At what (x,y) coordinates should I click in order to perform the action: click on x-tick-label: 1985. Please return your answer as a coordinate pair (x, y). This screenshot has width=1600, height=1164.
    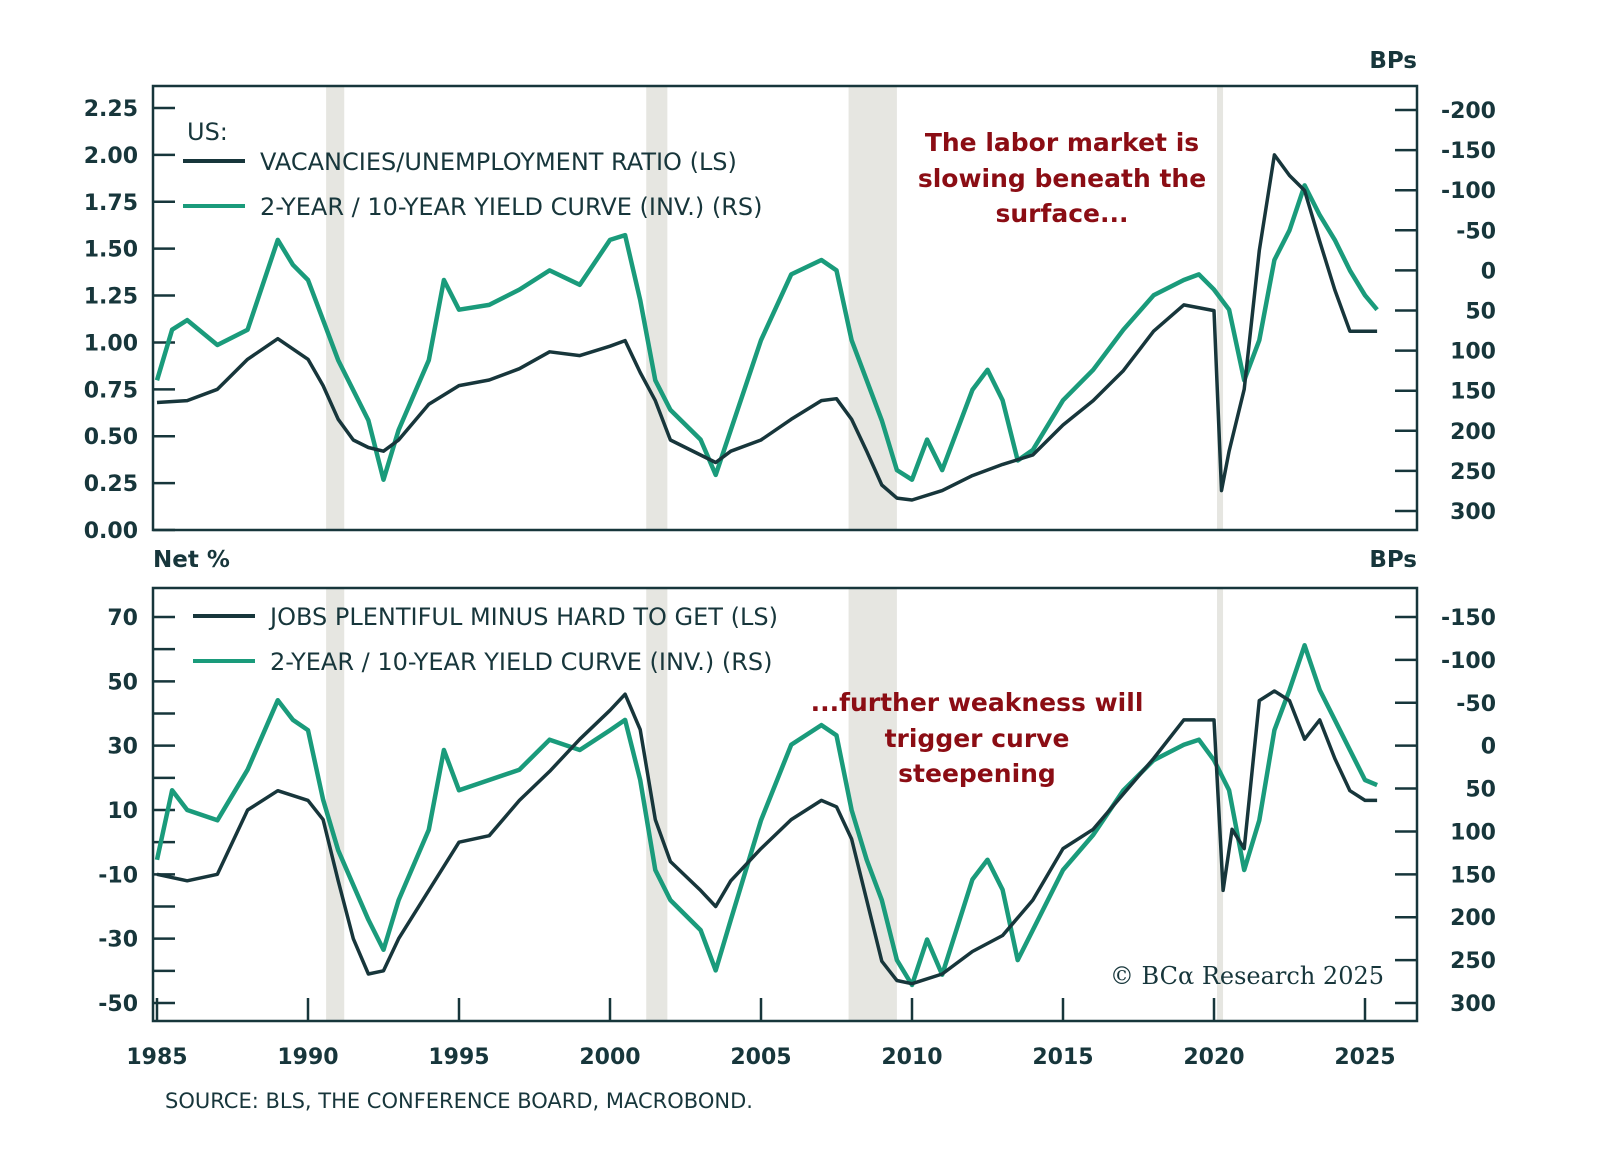
    Looking at the image, I should click on (156, 1057).